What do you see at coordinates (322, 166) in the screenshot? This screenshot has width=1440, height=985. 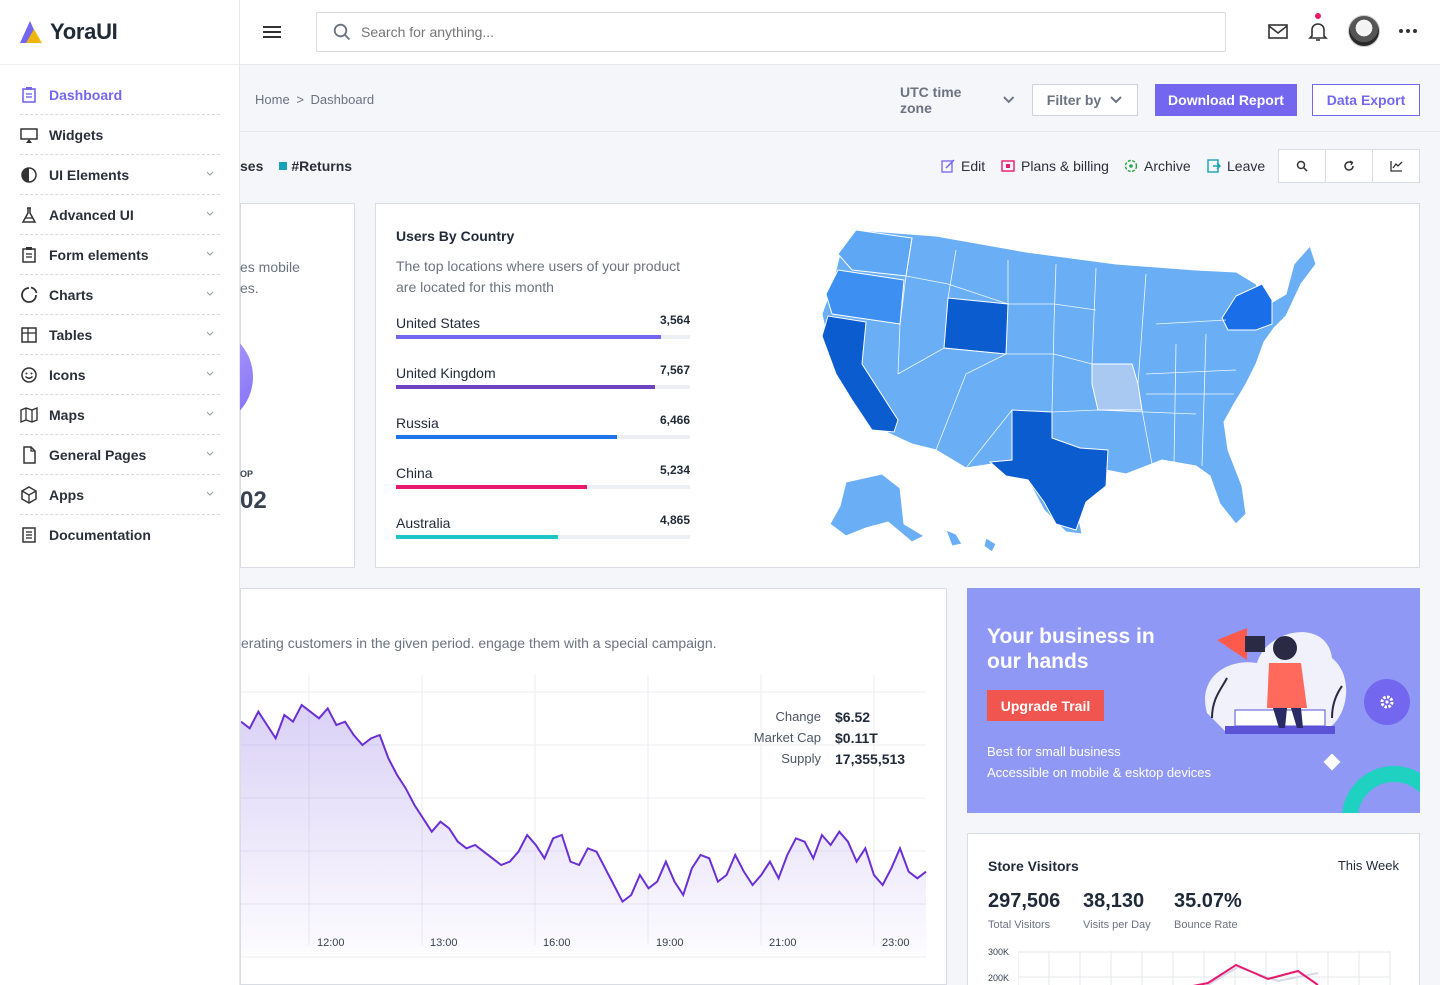 I see `legend-item-returns: #Returns` at bounding box center [322, 166].